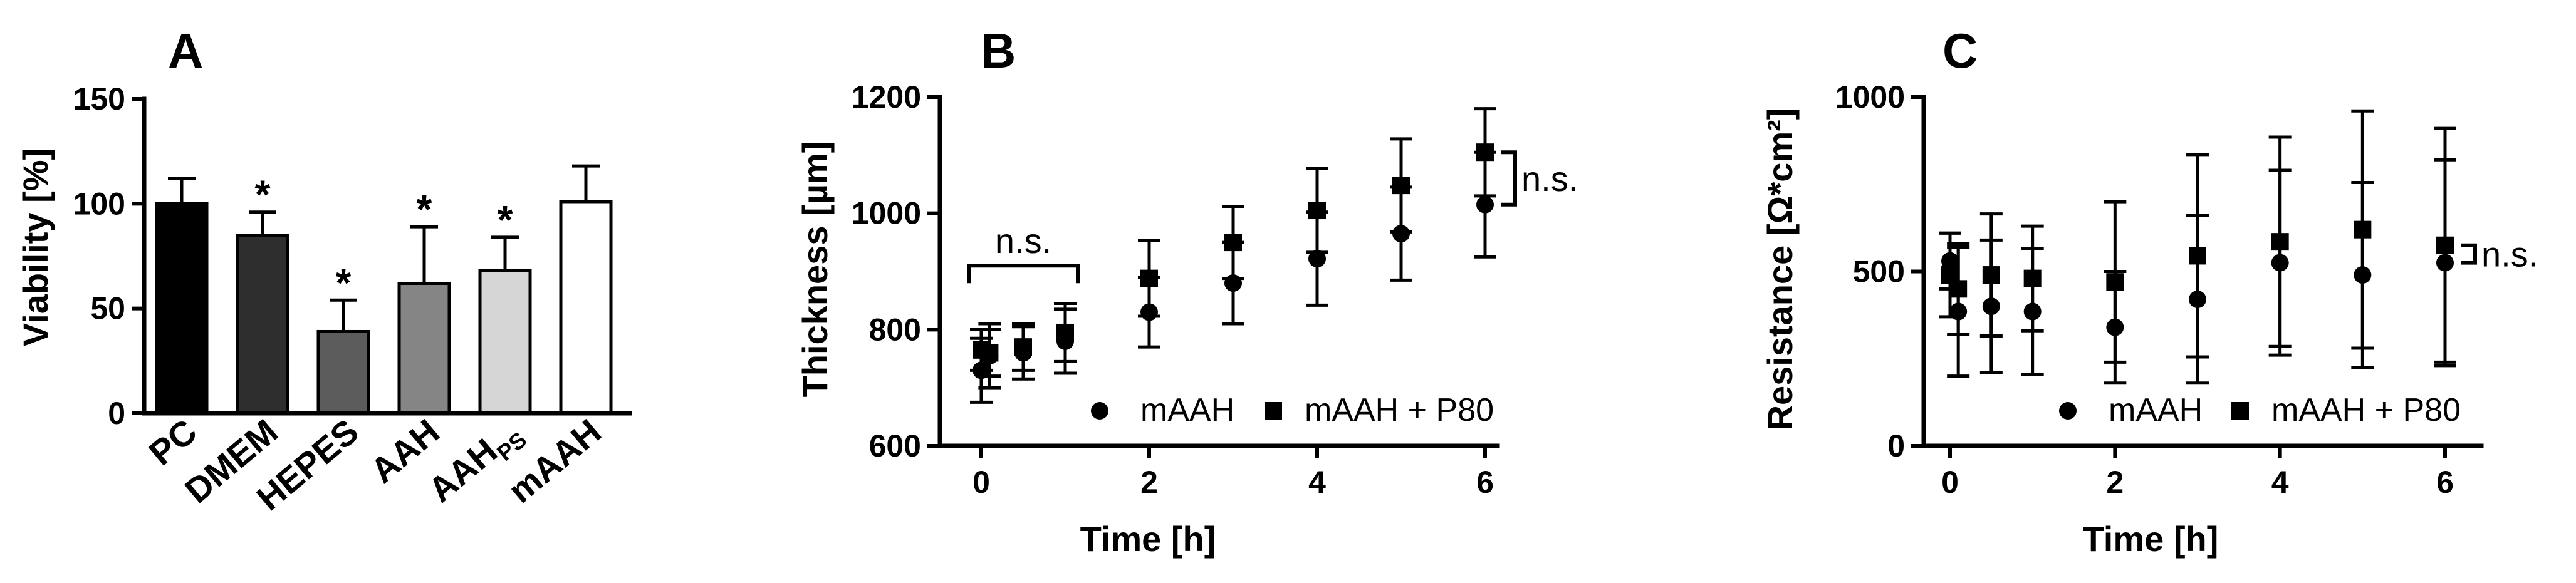  What do you see at coordinates (2068, 411) in the screenshot?
I see `panel-c-legend-circle-marker` at bounding box center [2068, 411].